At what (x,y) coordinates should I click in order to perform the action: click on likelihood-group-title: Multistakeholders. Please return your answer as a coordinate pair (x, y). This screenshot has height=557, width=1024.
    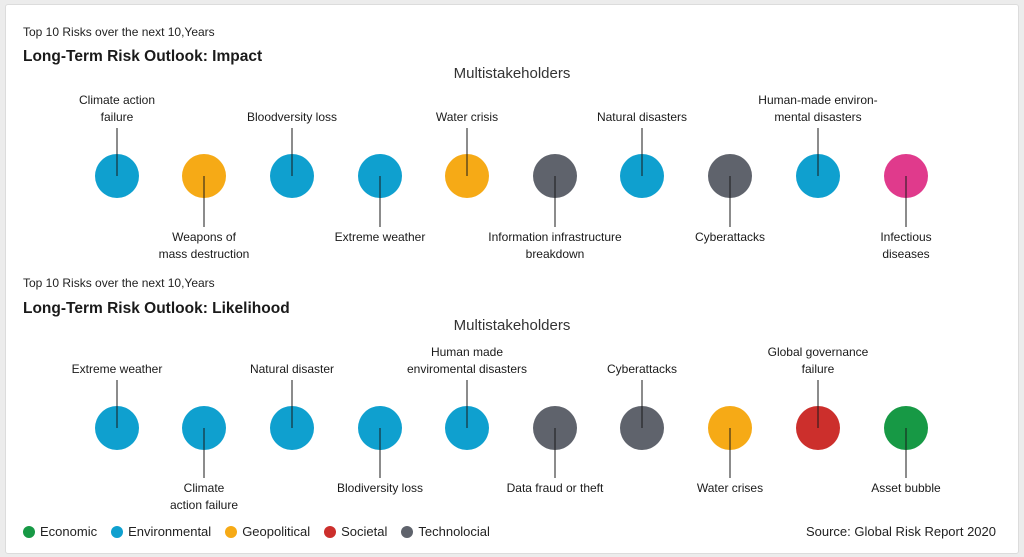
    Looking at the image, I should click on (512, 325).